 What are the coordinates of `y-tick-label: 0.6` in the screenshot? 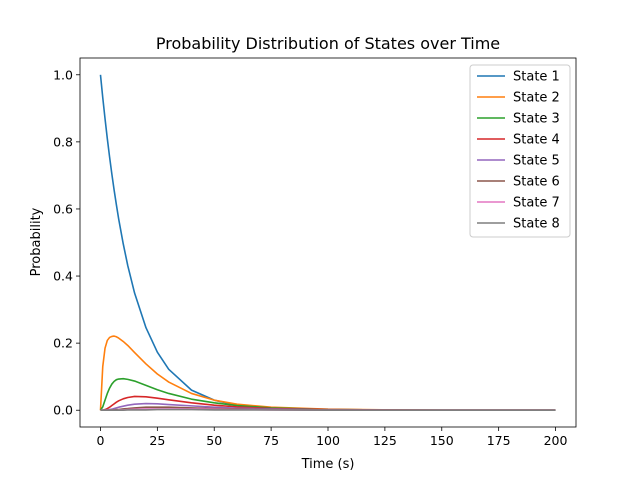 It's located at (63, 208).